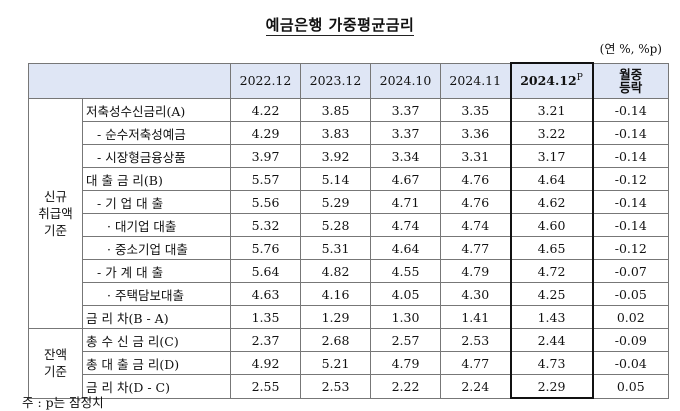 This screenshot has width=680, height=411. Describe the element at coordinates (265, 386) in the screenshot. I see `cell: 2.55` at that location.